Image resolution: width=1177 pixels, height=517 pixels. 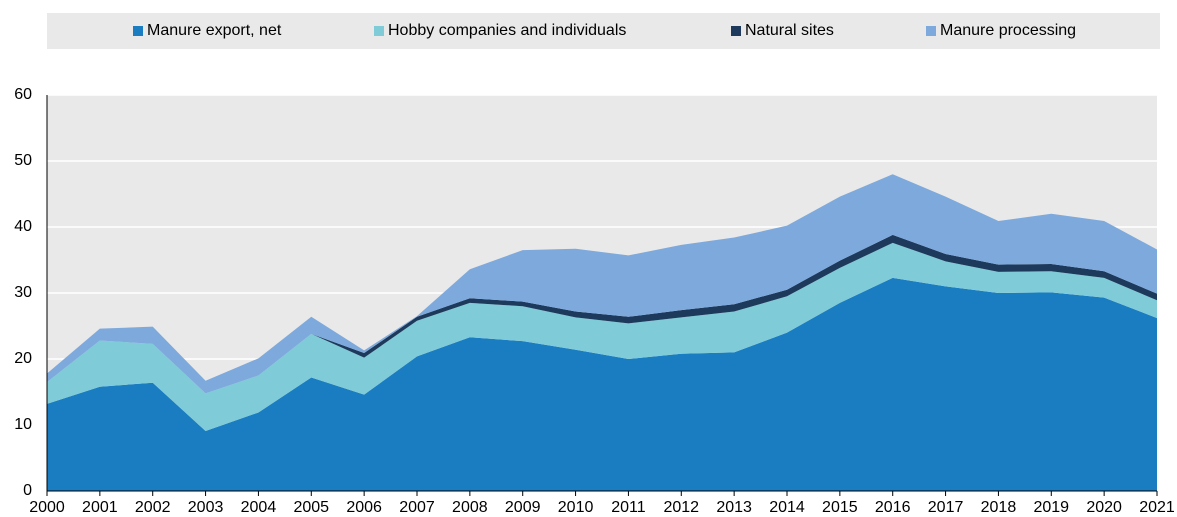 What do you see at coordinates (311, 507) in the screenshot?
I see `x-tick-label: 2005` at bounding box center [311, 507].